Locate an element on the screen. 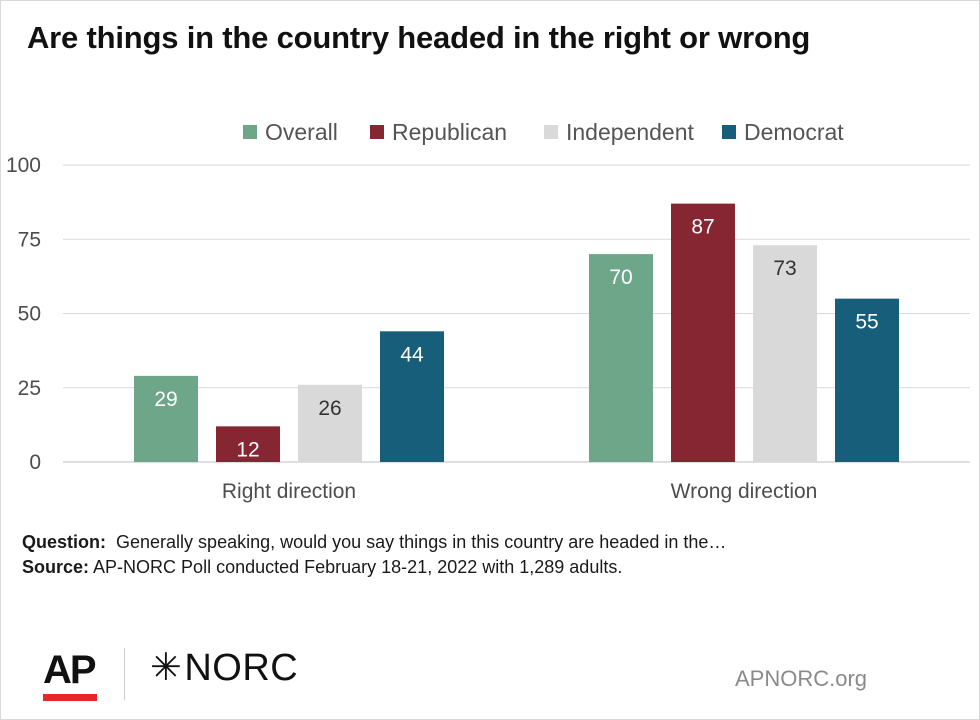 This screenshot has height=720, width=980. data-label: 44 is located at coordinates (412, 354).